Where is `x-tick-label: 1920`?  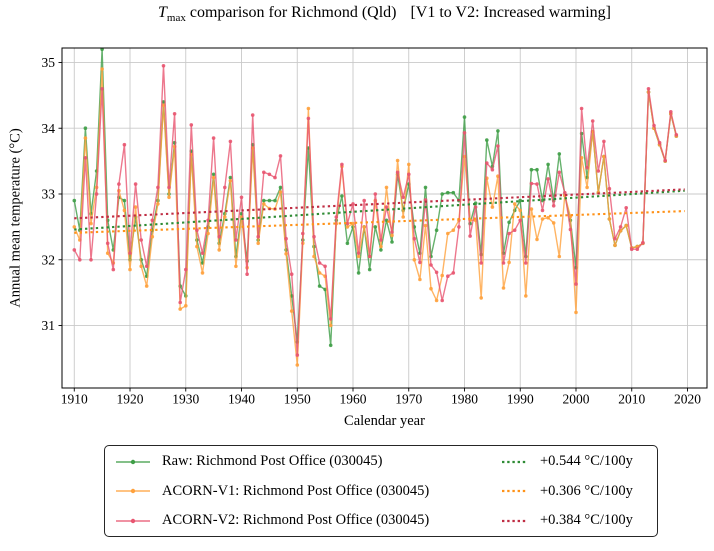 x-tick-label: 1920 is located at coordinates (130, 399).